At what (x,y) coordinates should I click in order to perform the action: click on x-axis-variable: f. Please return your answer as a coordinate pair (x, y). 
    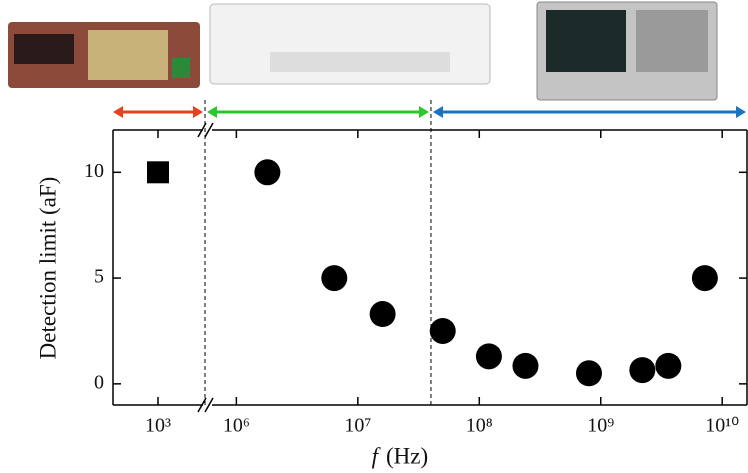
    Looking at the image, I should click on (377, 455).